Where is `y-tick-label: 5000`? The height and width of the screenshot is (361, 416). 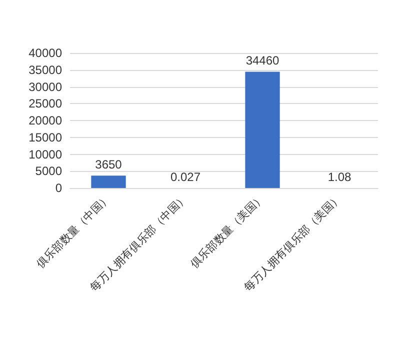
y-tick-label: 5000 is located at coordinates (48, 171).